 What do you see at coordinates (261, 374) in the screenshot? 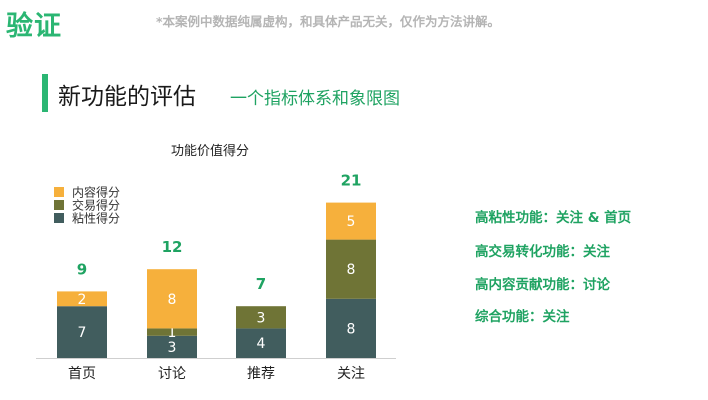
I see `x-tick-label: 推荐` at bounding box center [261, 374].